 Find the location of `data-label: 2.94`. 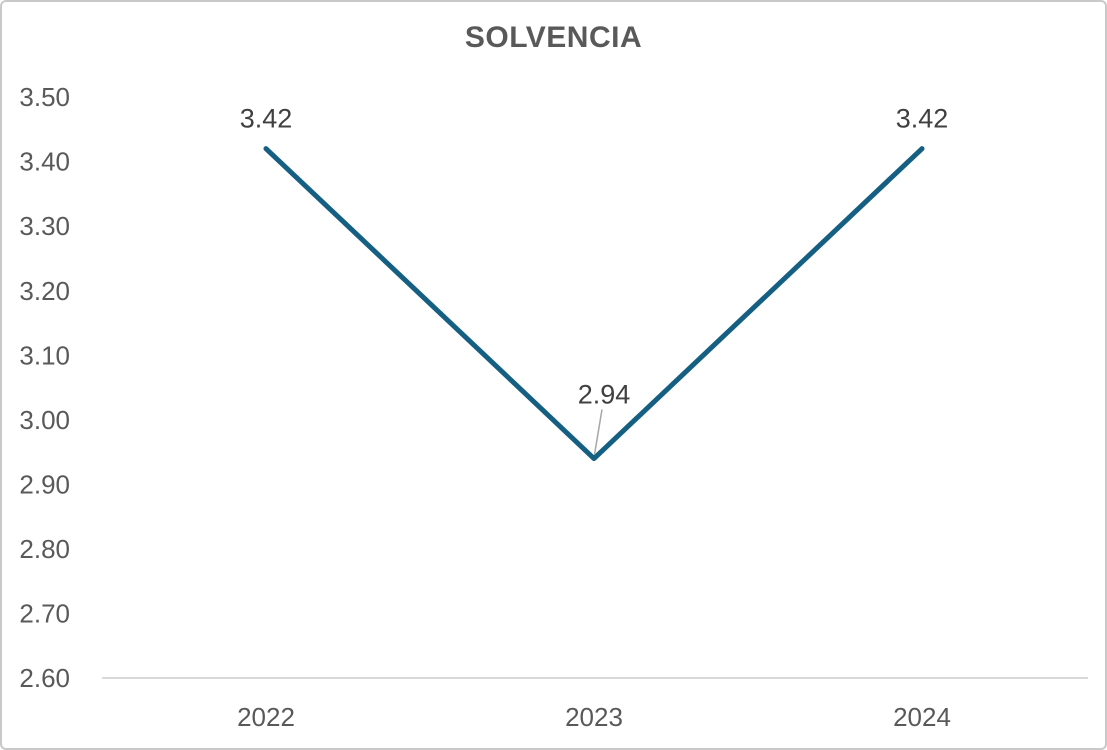

data-label: 2.94 is located at coordinates (604, 395).